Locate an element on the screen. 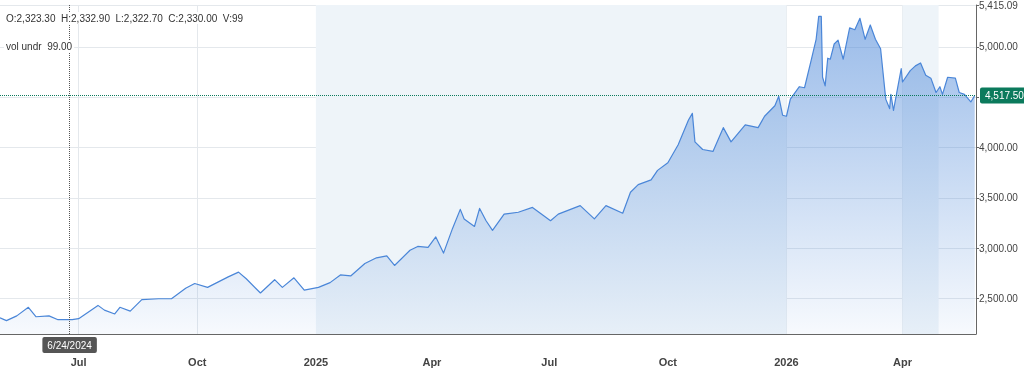  y-tick-label: 5,000.00 is located at coordinates (999, 47).